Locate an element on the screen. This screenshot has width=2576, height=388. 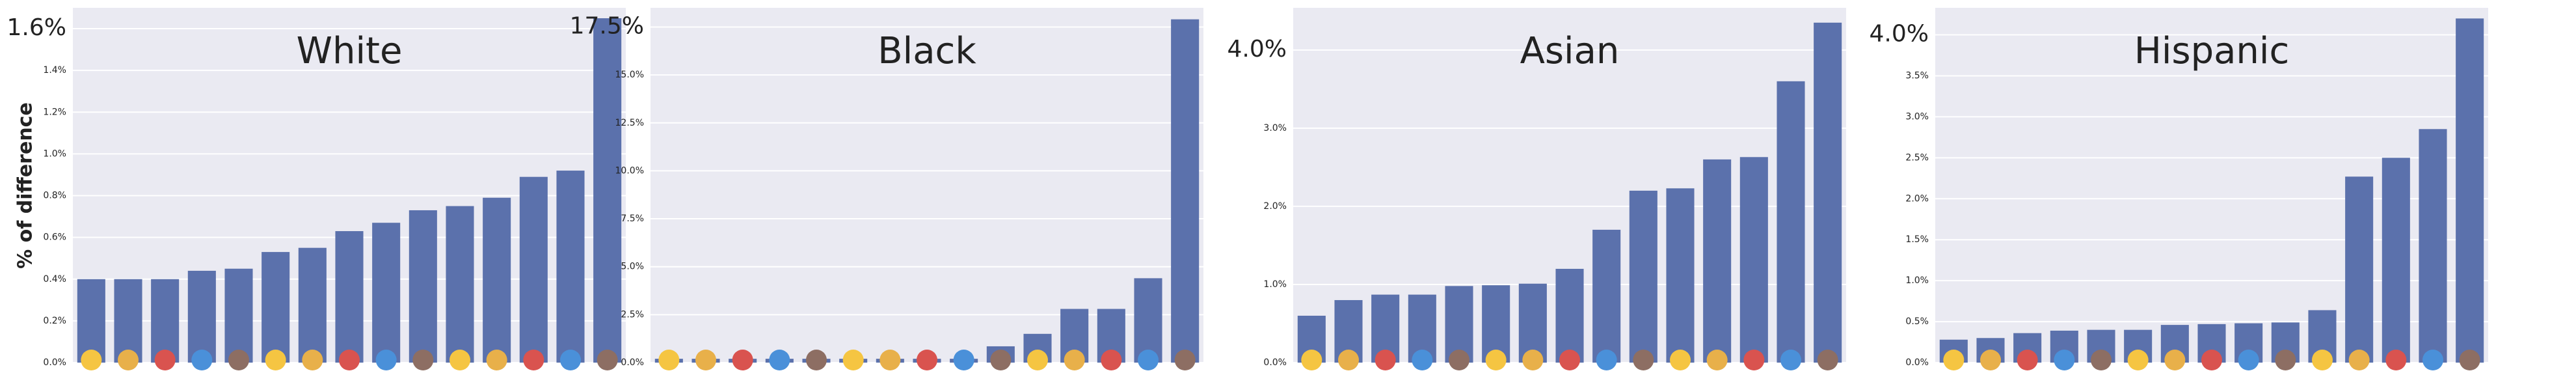
y-tick-label: 17.5% is located at coordinates (607, 25).